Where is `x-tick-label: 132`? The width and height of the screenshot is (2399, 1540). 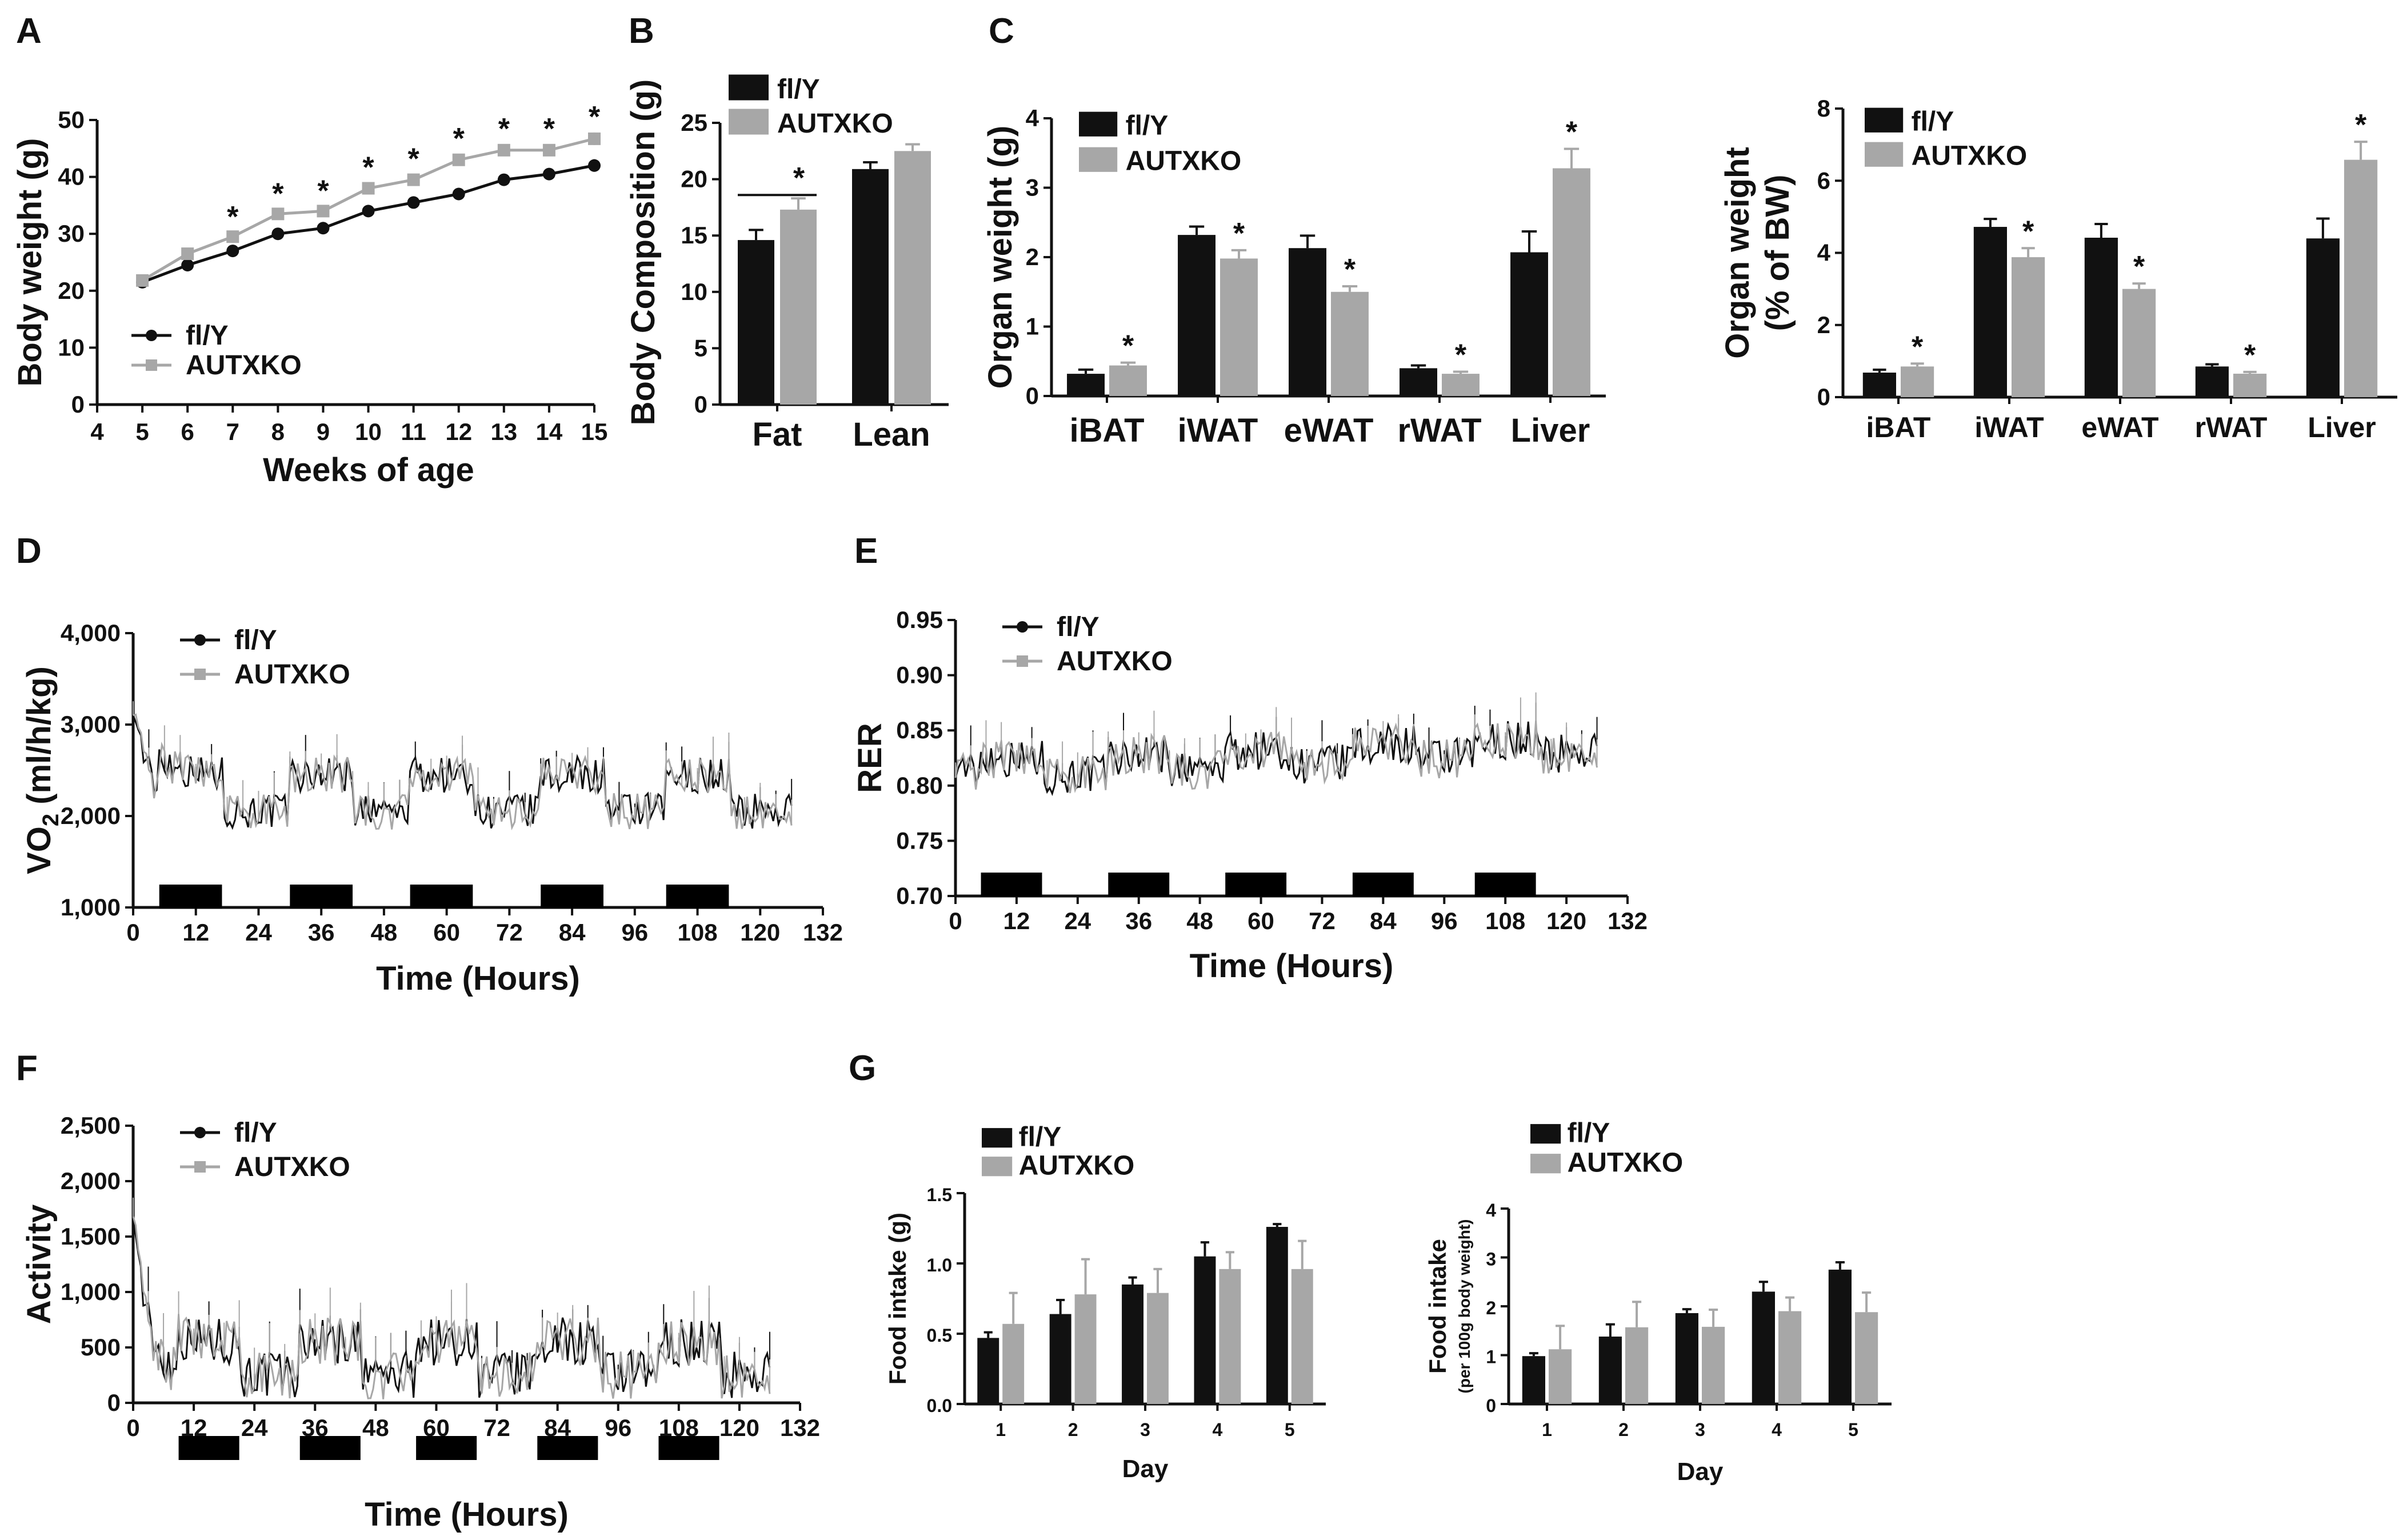
x-tick-label: 132 is located at coordinates (800, 1427).